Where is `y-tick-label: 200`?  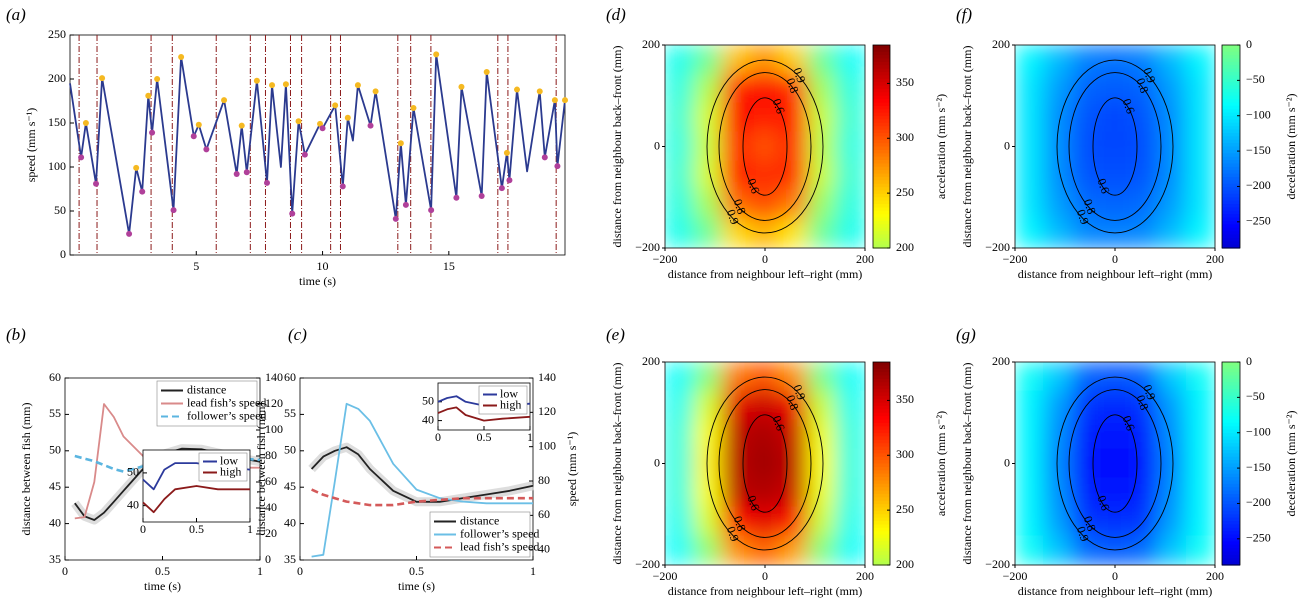
y-tick-label: 200 is located at coordinates (651, 361).